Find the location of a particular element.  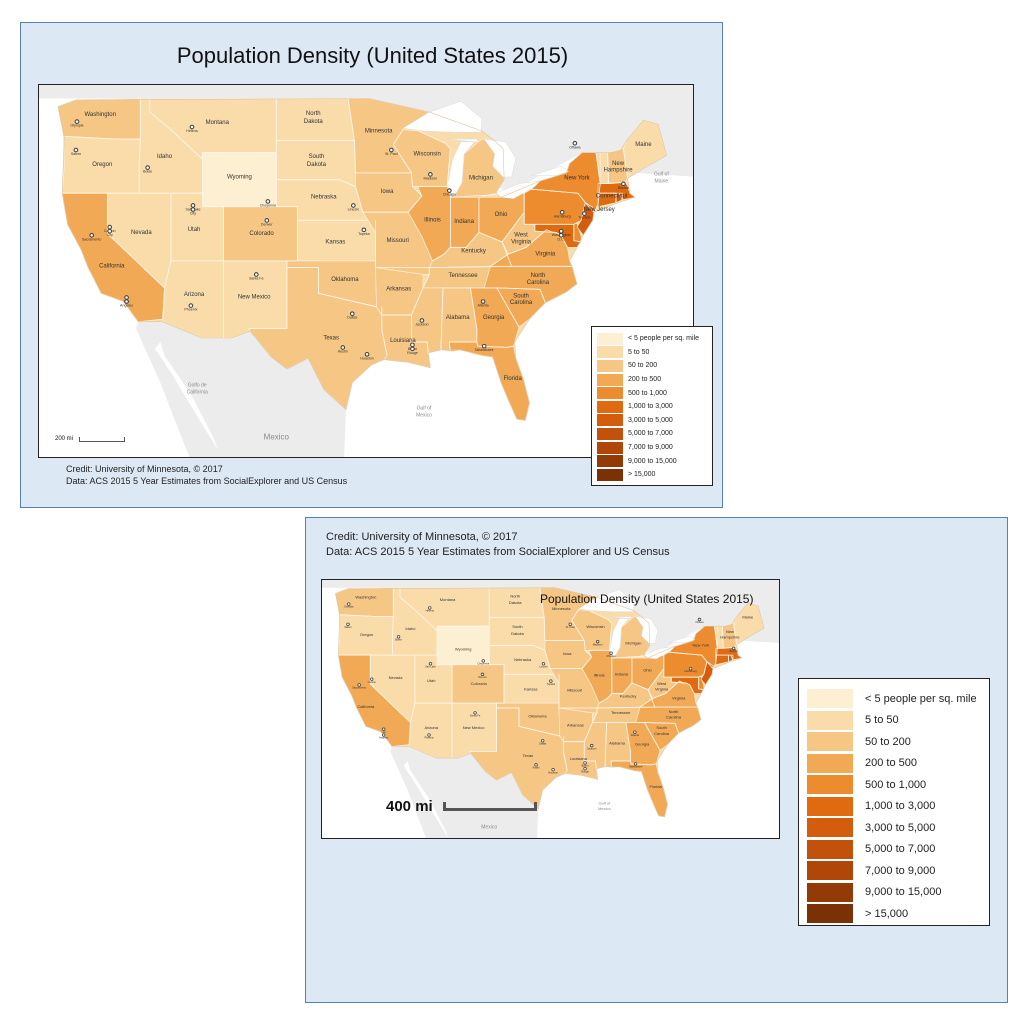

legend-label: 5,000 to 7,000 is located at coordinates (650, 434).